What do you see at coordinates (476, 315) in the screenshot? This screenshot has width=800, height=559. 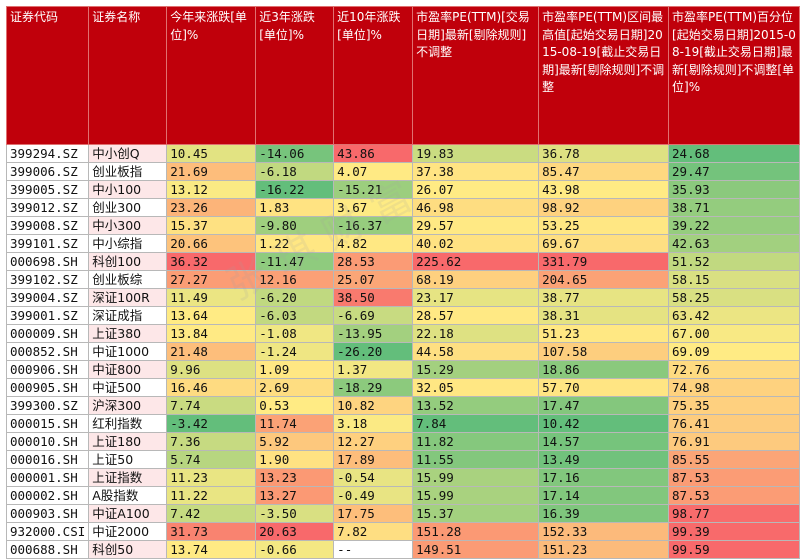 I see `pe-latest-cell: 28.57` at bounding box center [476, 315].